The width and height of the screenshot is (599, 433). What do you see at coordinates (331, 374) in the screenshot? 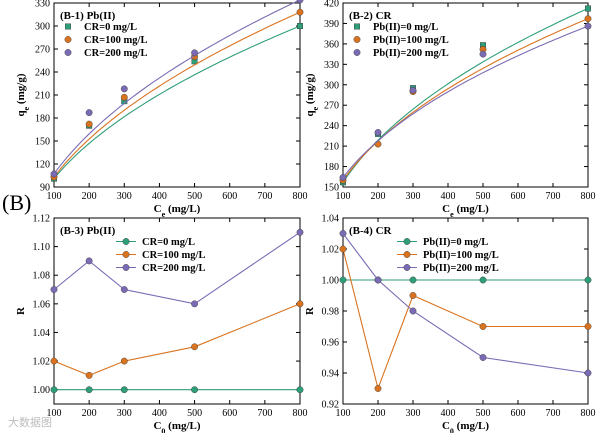
I see `y-tick-label: 0.94` at bounding box center [331, 374].